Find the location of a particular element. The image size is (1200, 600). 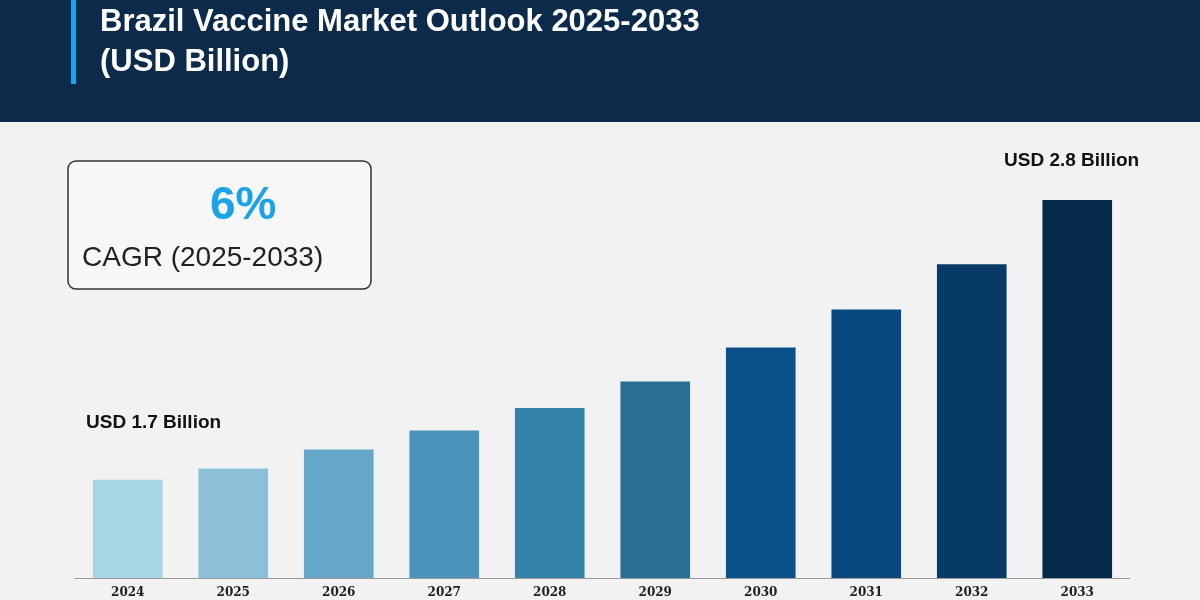

x-tick-label: 2033 is located at coordinates (1077, 592).